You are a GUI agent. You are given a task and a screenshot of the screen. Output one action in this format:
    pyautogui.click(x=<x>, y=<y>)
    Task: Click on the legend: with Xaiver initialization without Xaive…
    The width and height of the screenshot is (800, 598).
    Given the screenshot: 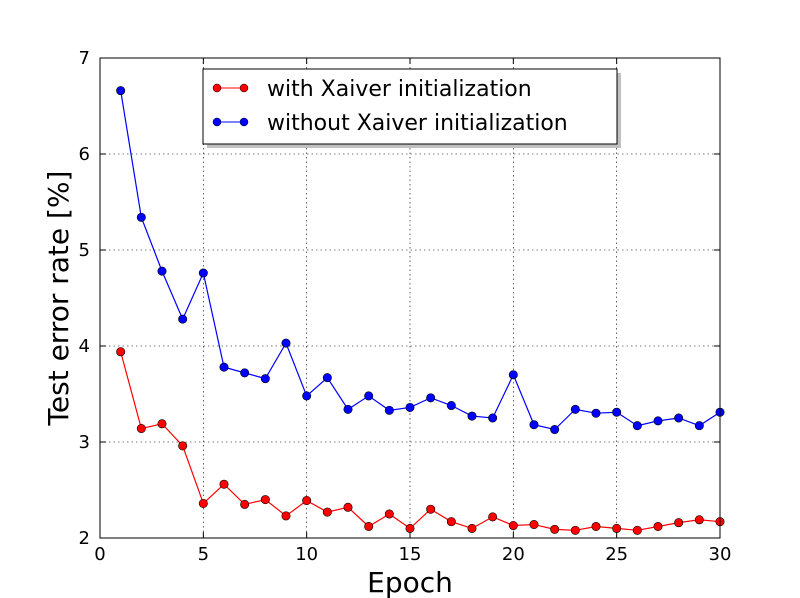 What is the action you would take?
    pyautogui.click(x=411, y=108)
    